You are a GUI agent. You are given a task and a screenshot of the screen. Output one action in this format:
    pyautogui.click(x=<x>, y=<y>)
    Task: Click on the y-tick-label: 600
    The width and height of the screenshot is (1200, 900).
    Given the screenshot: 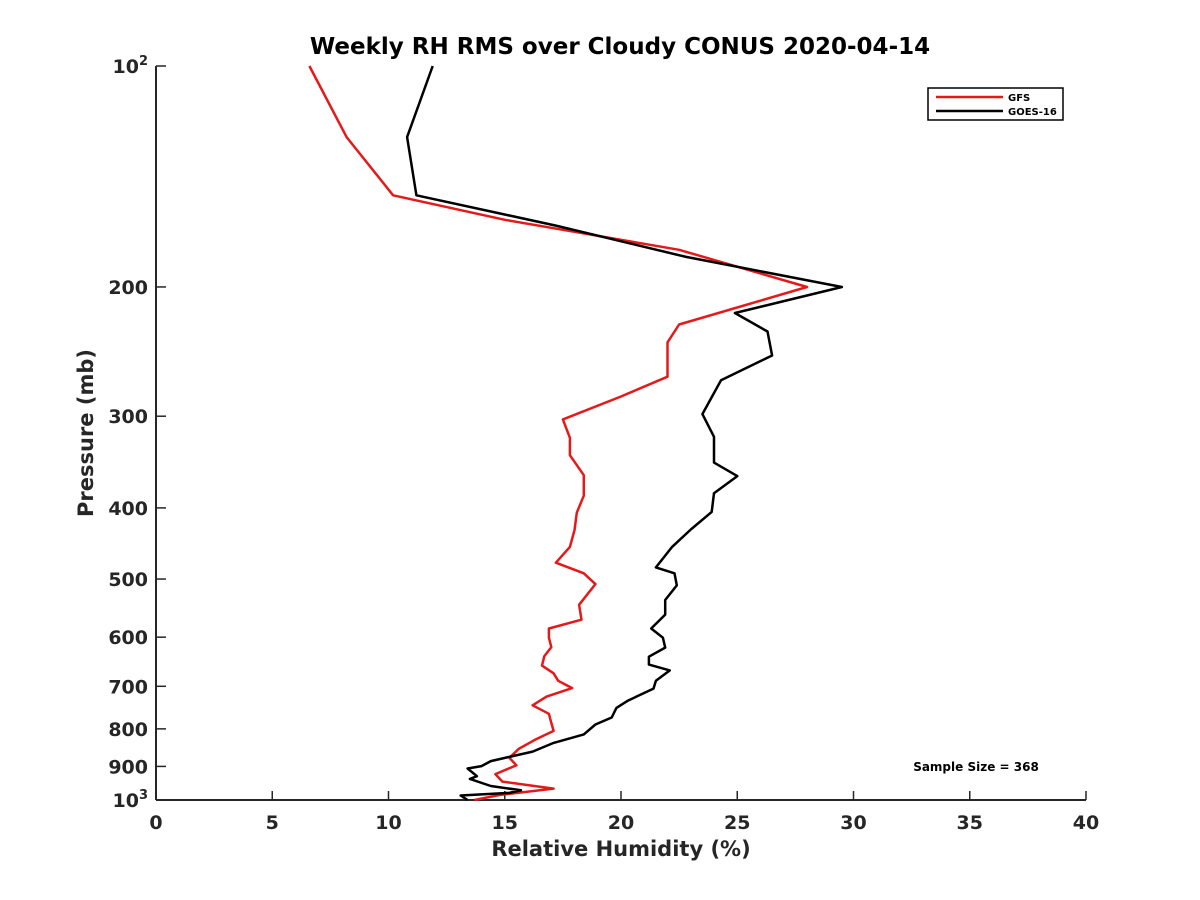 What is the action you would take?
    pyautogui.click(x=128, y=638)
    